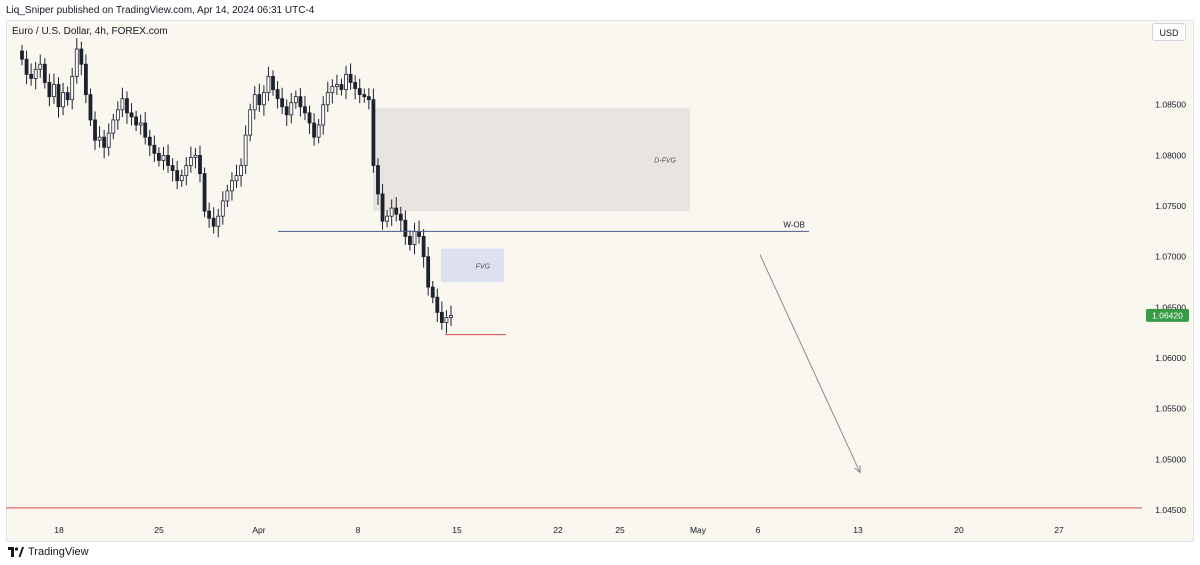 The height and width of the screenshot is (565, 1200). What do you see at coordinates (558, 530) in the screenshot?
I see `x-tick-label: 22` at bounding box center [558, 530].